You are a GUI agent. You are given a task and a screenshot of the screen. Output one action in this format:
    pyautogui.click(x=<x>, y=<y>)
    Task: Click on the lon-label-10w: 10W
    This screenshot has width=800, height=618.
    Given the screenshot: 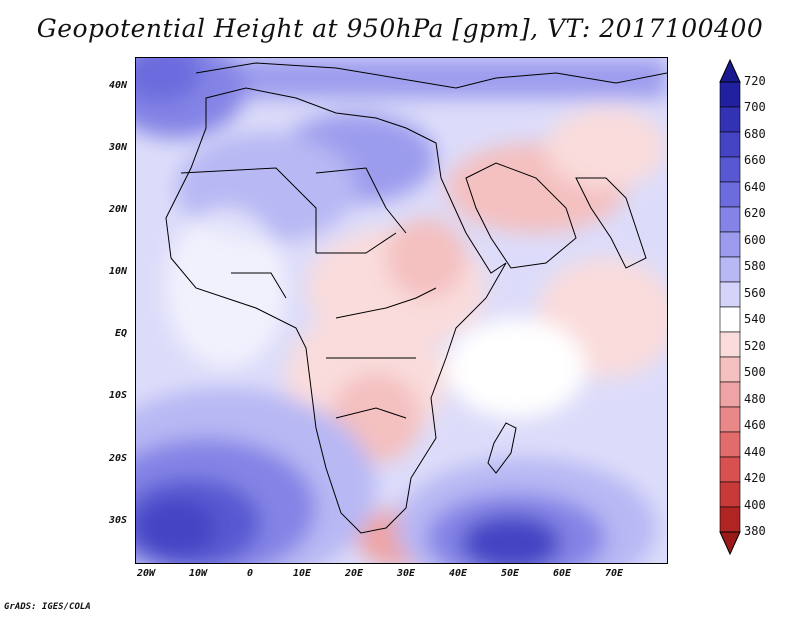 What is the action you would take?
    pyautogui.click(x=198, y=573)
    